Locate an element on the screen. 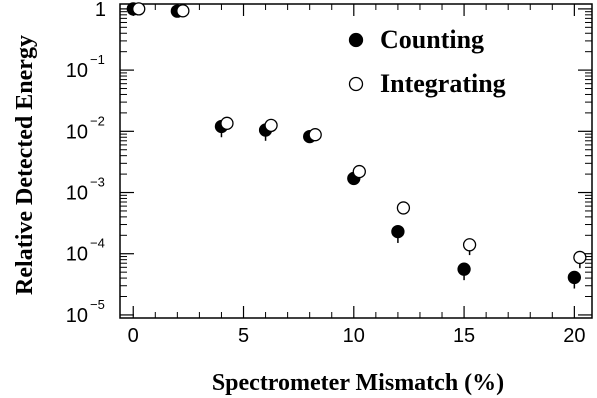  y-axis-title: Relative Detected Energy is located at coordinates (25, 165).